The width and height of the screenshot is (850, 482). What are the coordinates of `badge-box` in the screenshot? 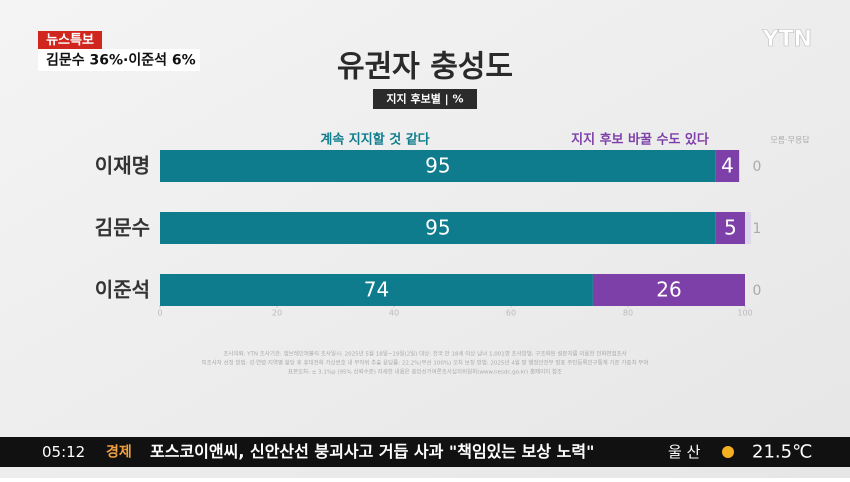 It's located at (70, 40).